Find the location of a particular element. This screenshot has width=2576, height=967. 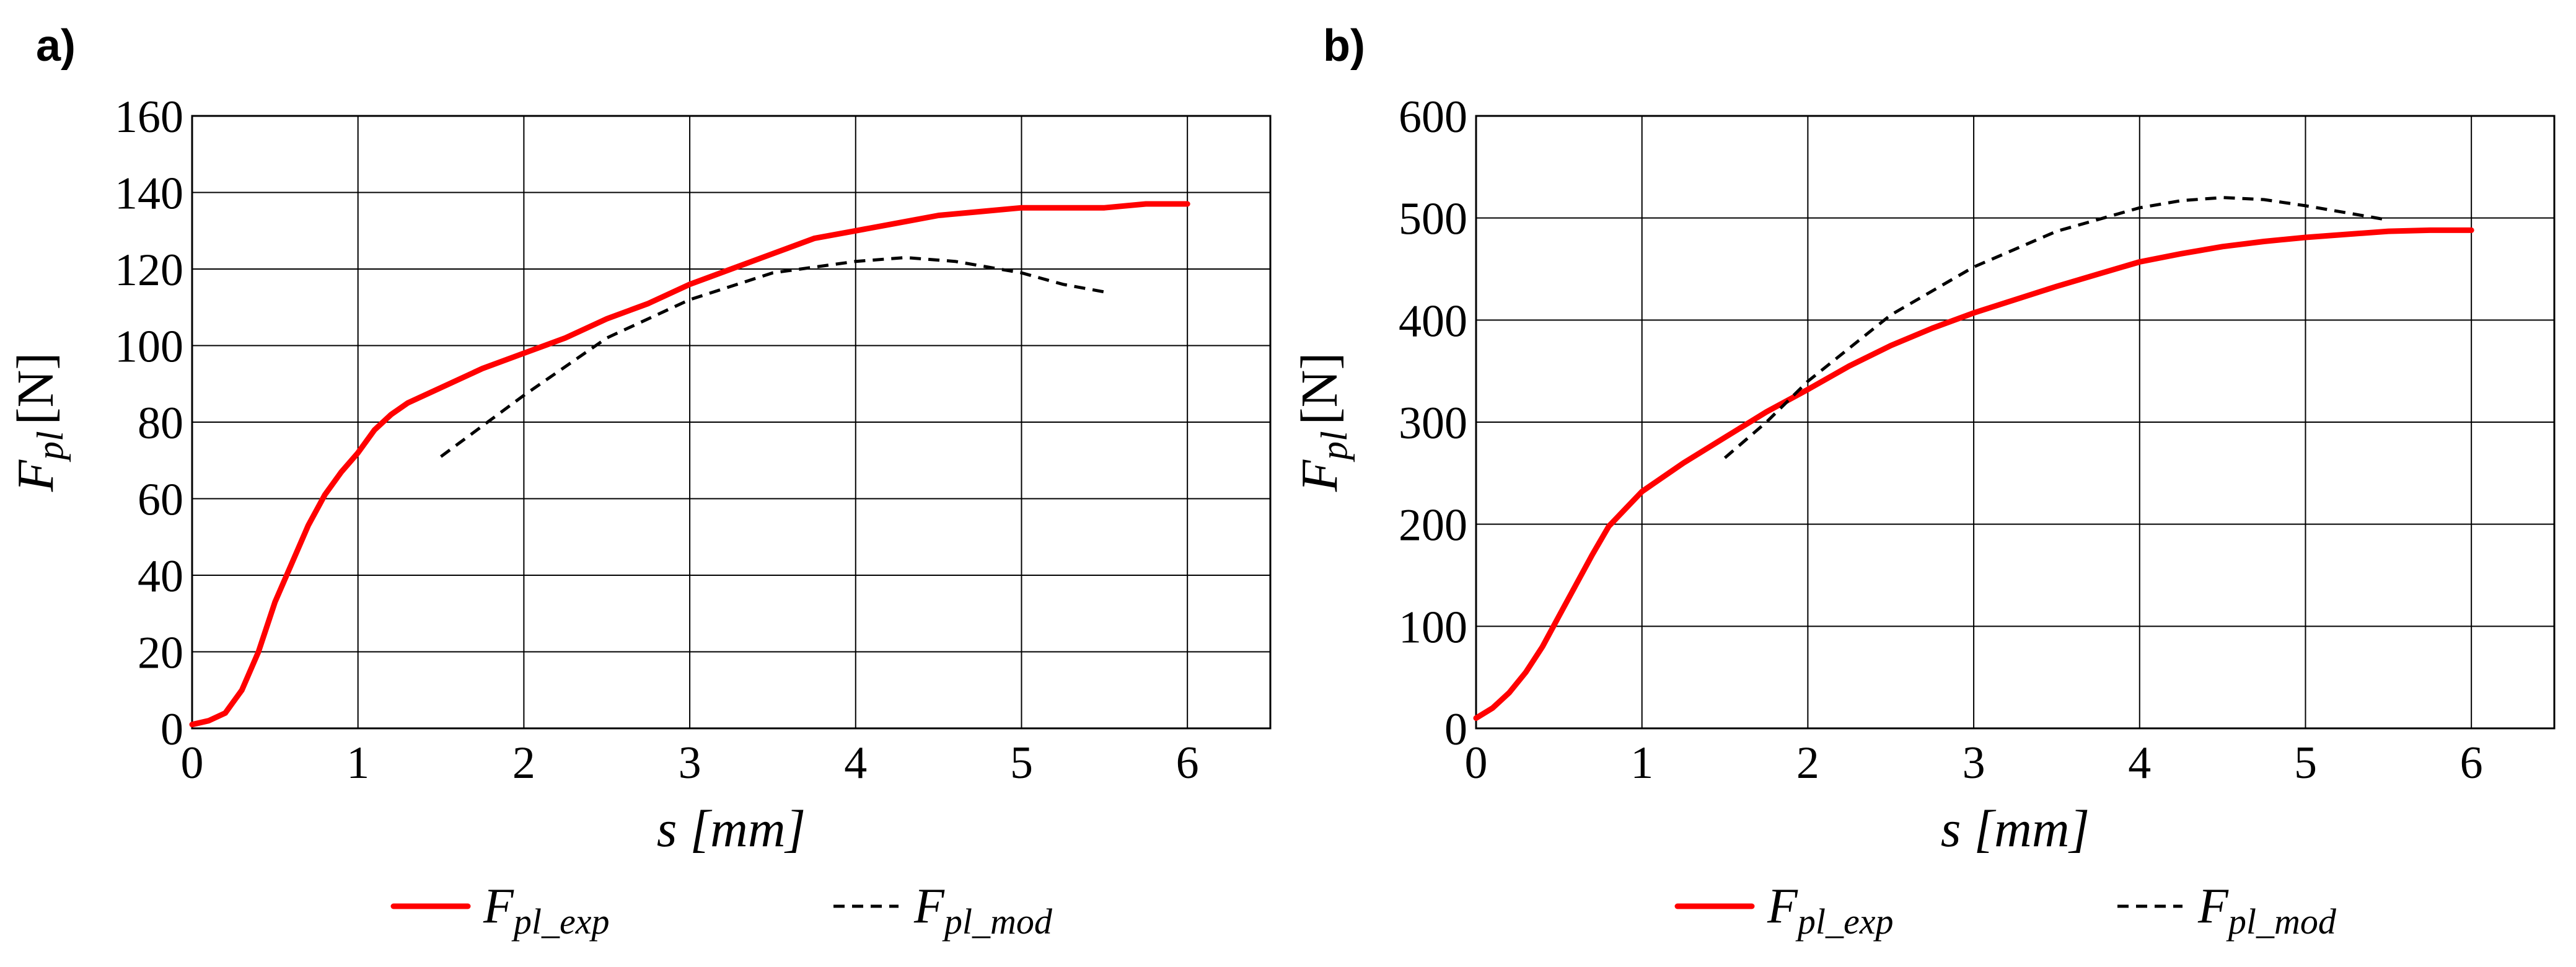

panel-a-legend: Fpl_exp Fpl_mod is located at coordinates (722, 910).